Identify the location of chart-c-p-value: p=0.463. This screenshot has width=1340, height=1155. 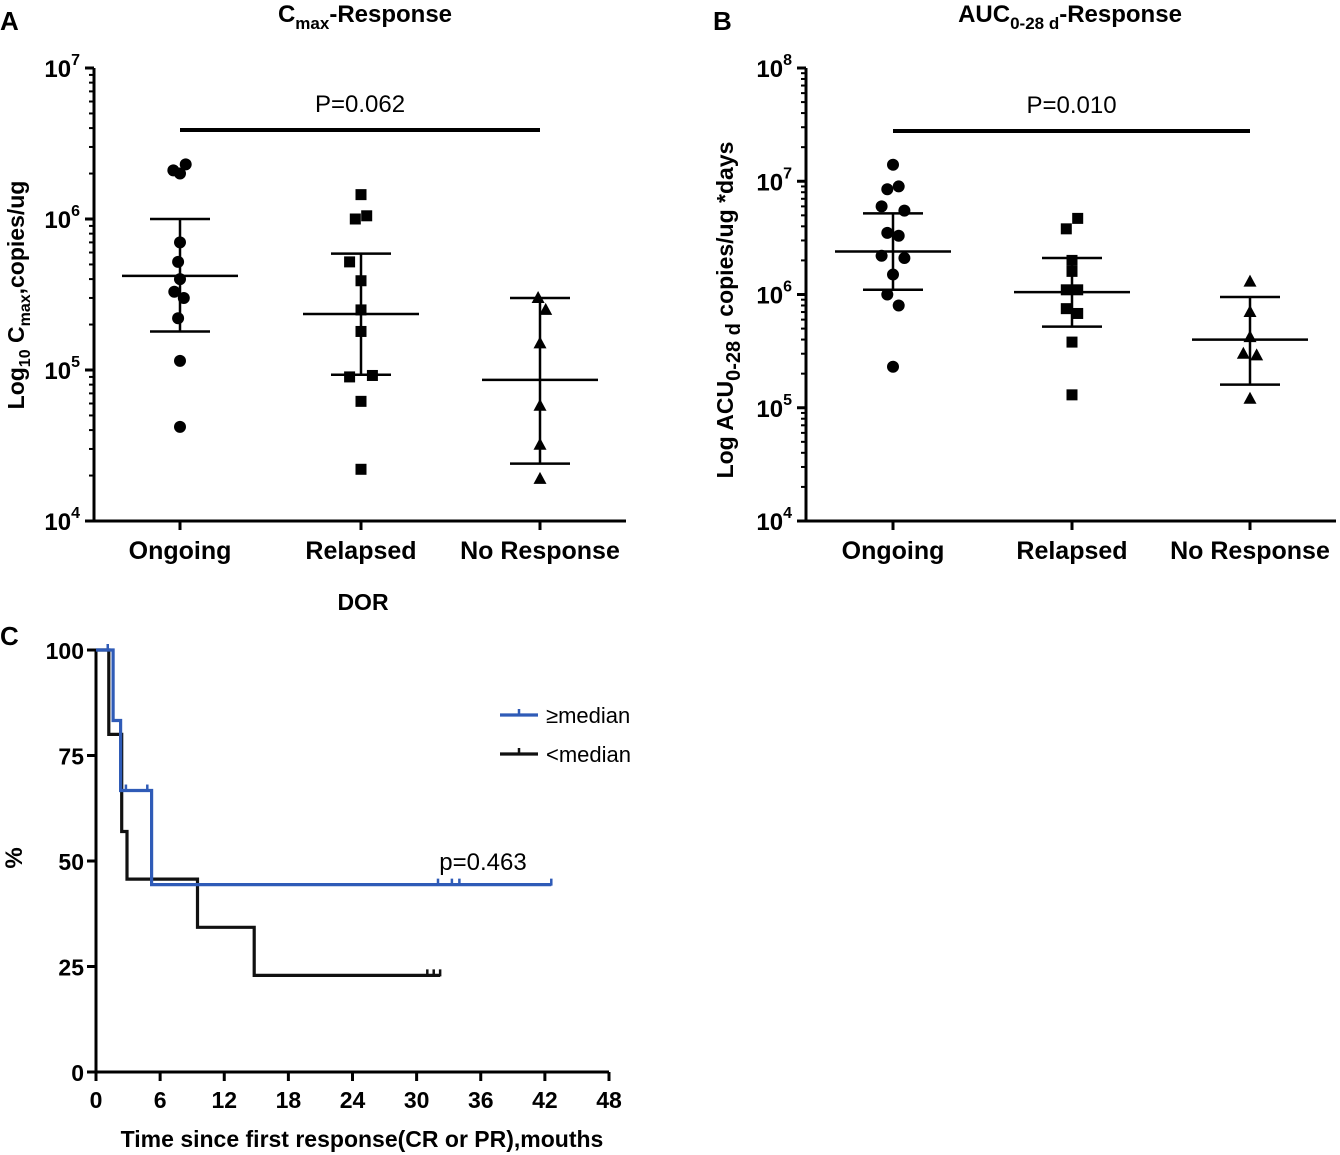
(482, 862).